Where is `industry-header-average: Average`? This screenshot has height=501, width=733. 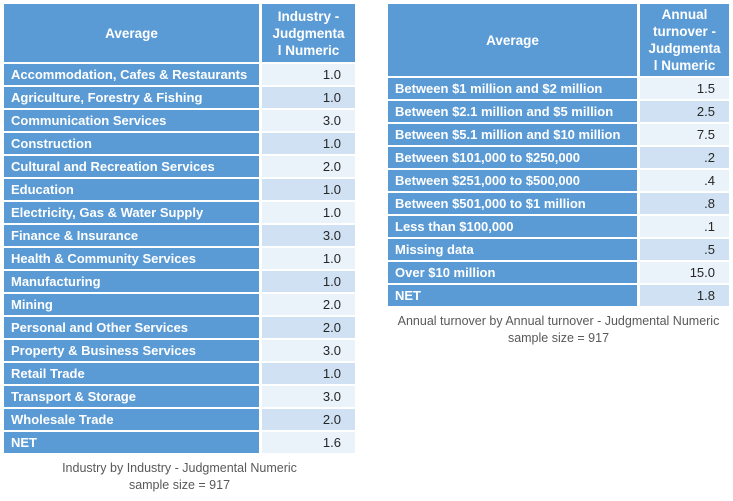
industry-header-average: Average is located at coordinates (131, 33).